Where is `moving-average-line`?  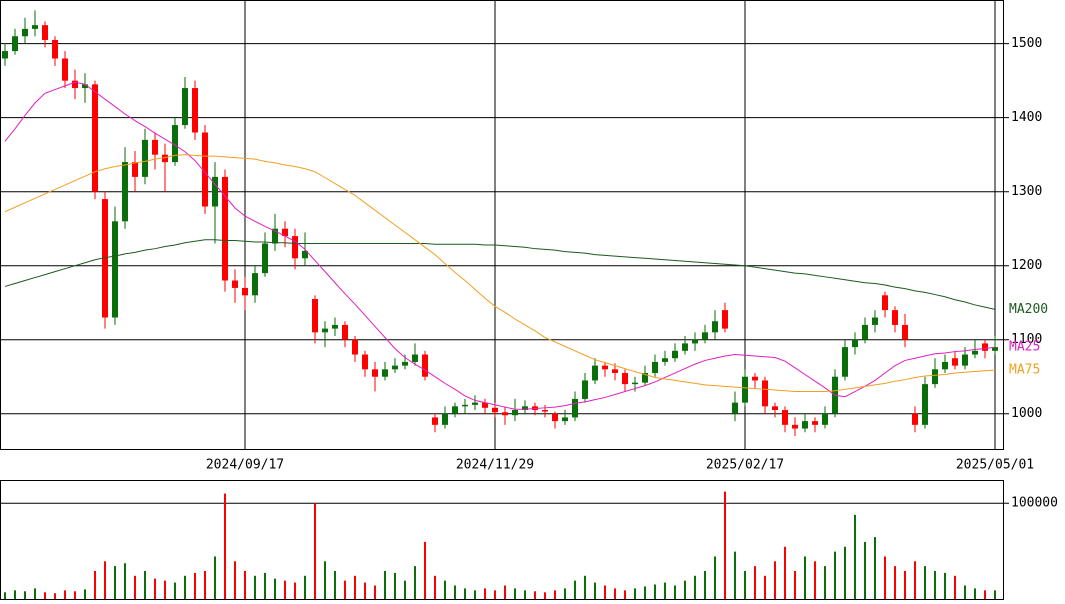
moving-average-line is located at coordinates (500, 274).